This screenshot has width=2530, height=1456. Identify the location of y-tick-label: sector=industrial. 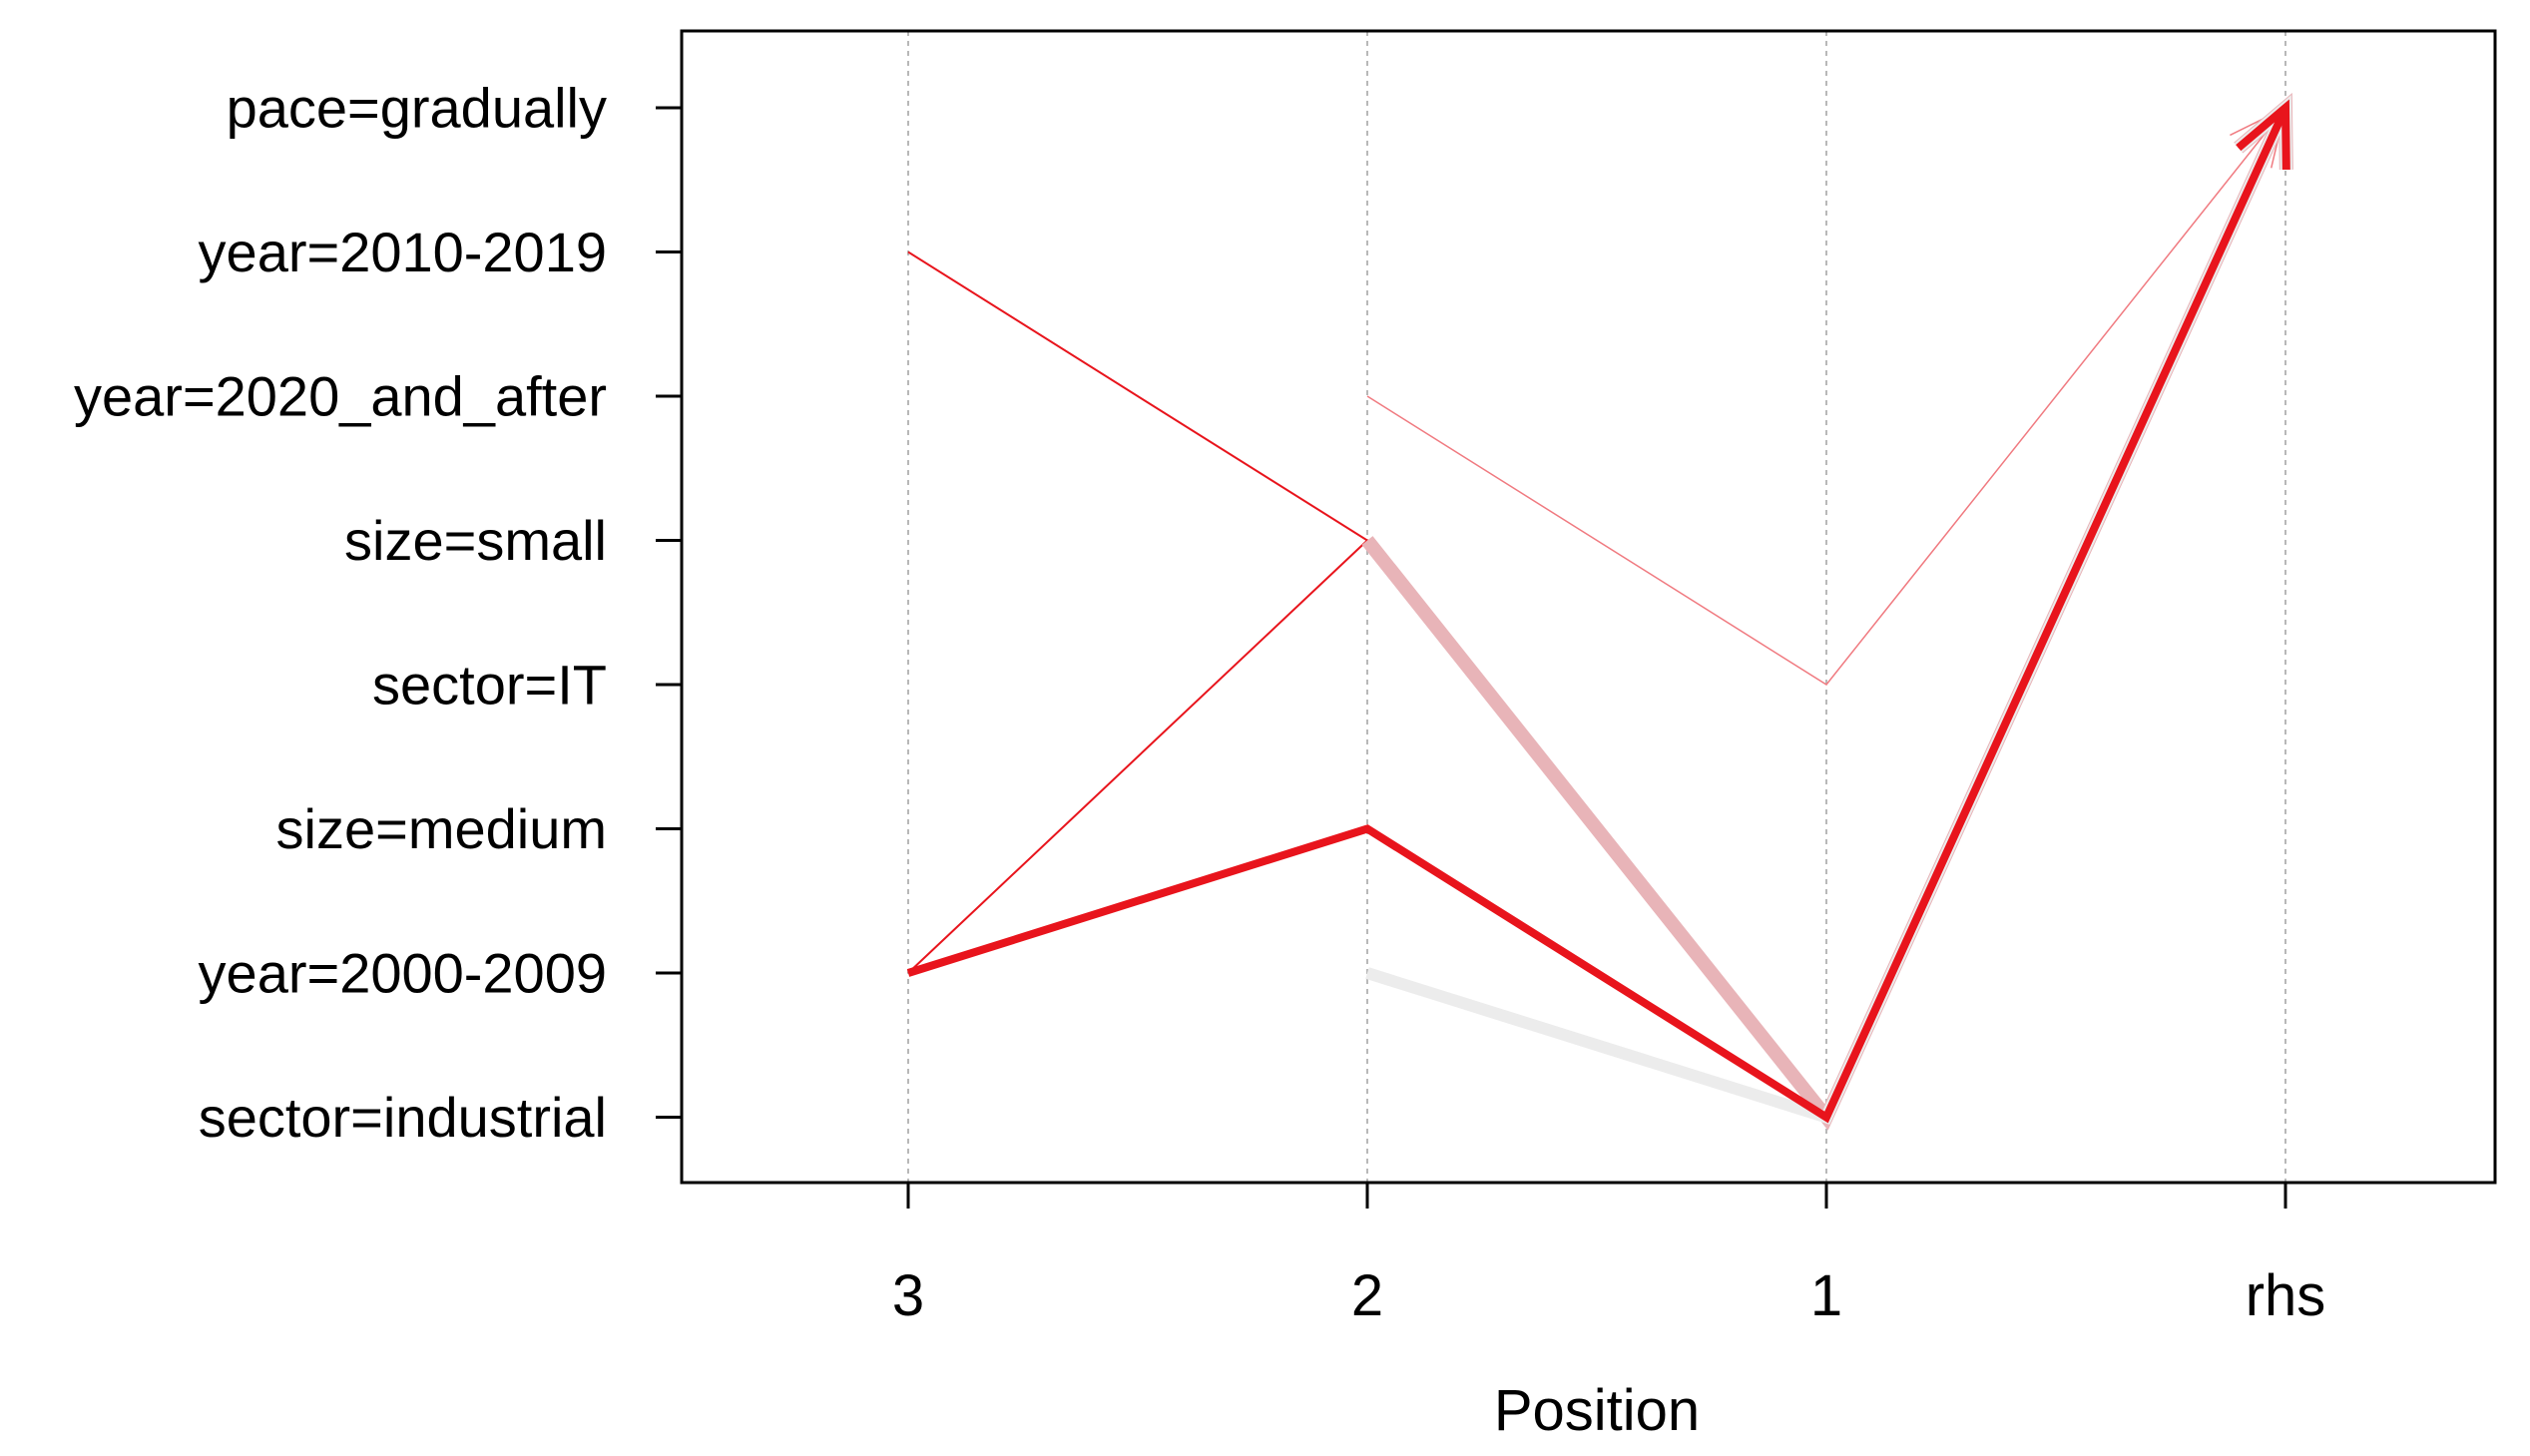
(403, 1117).